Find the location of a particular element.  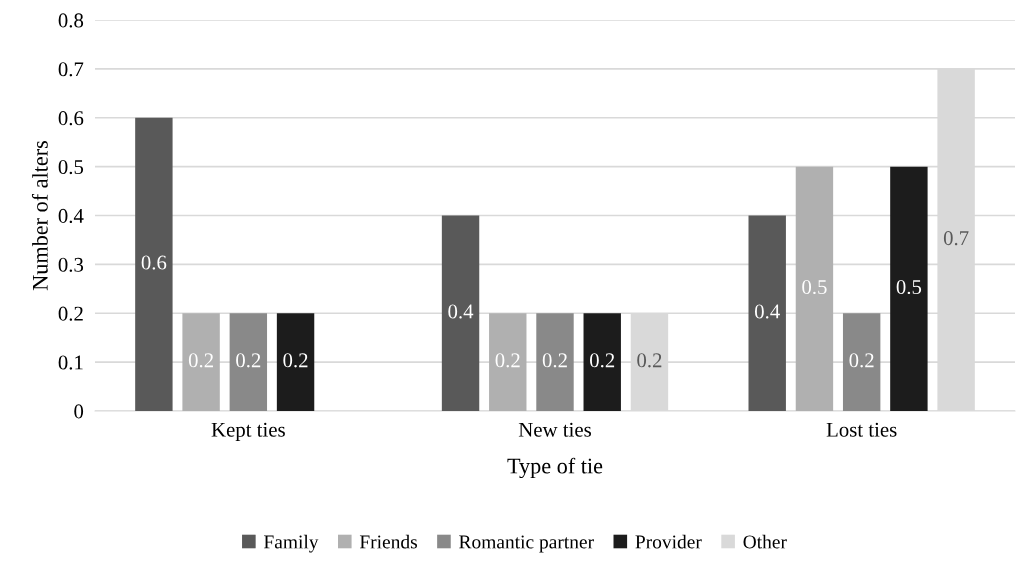

x-axis-title: Type of tie is located at coordinates (555, 468).